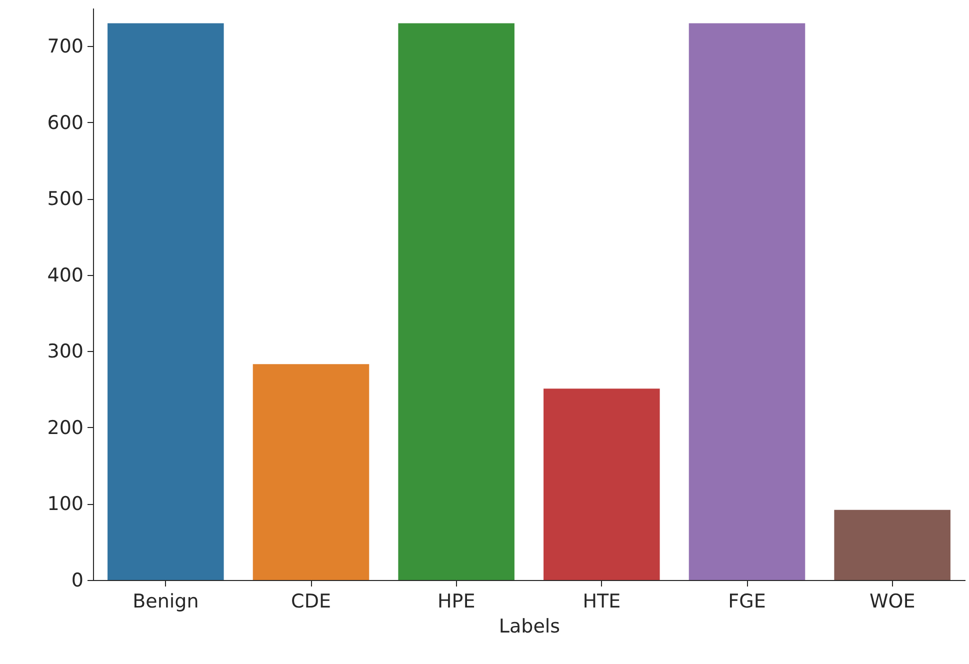  I want to click on y-tick-label: 600, so click(65, 123).